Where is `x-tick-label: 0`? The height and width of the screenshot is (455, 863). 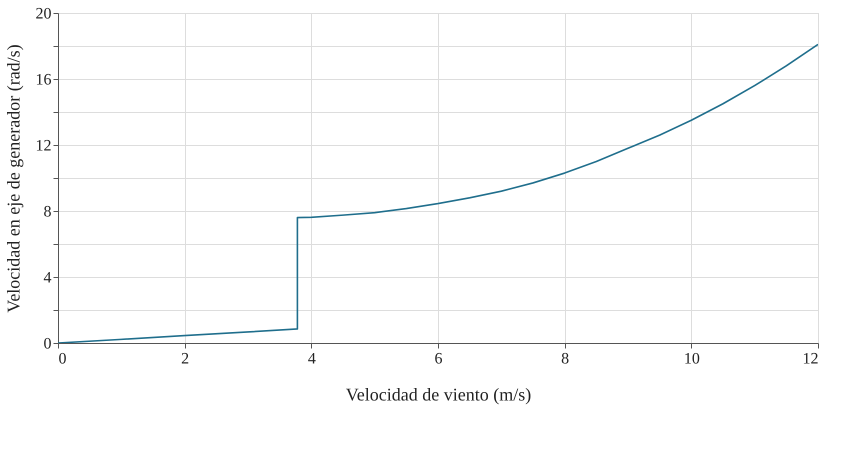 x-tick-label: 0 is located at coordinates (62, 359).